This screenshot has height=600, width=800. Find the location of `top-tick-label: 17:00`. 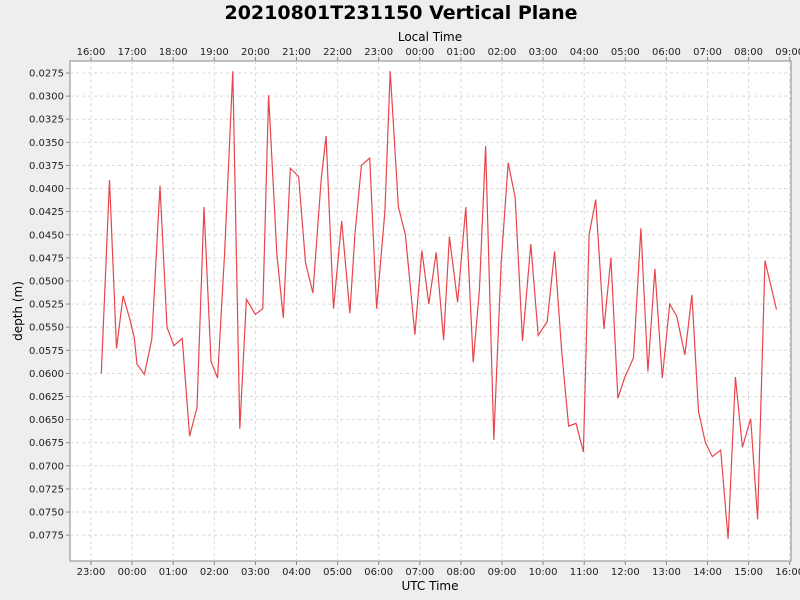

top-tick-label: 17:00 is located at coordinates (132, 52).